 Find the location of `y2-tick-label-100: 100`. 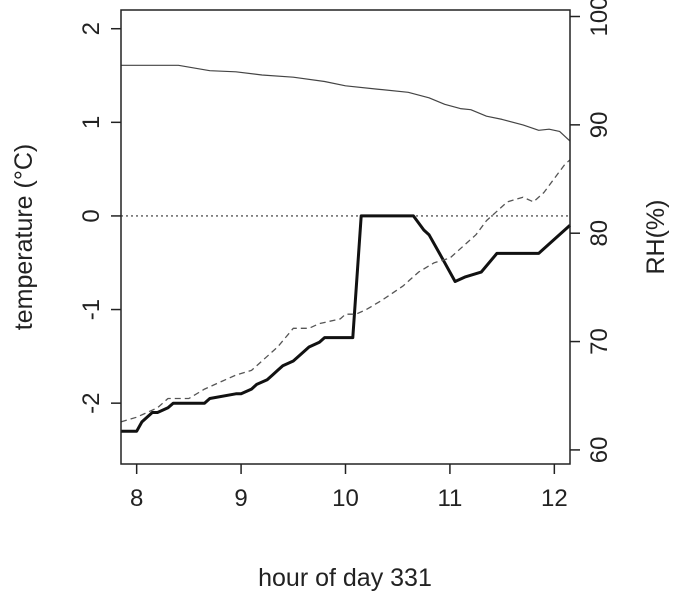

y2-tick-label-100: 100 is located at coordinates (599, 18).